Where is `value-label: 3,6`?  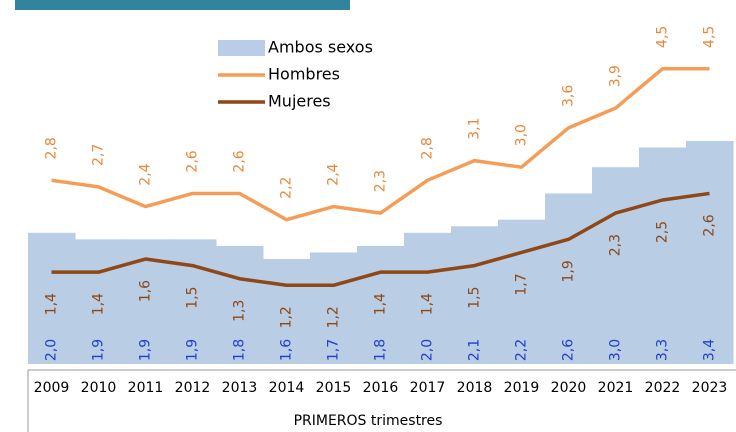 value-label: 3,6 is located at coordinates (569, 96).